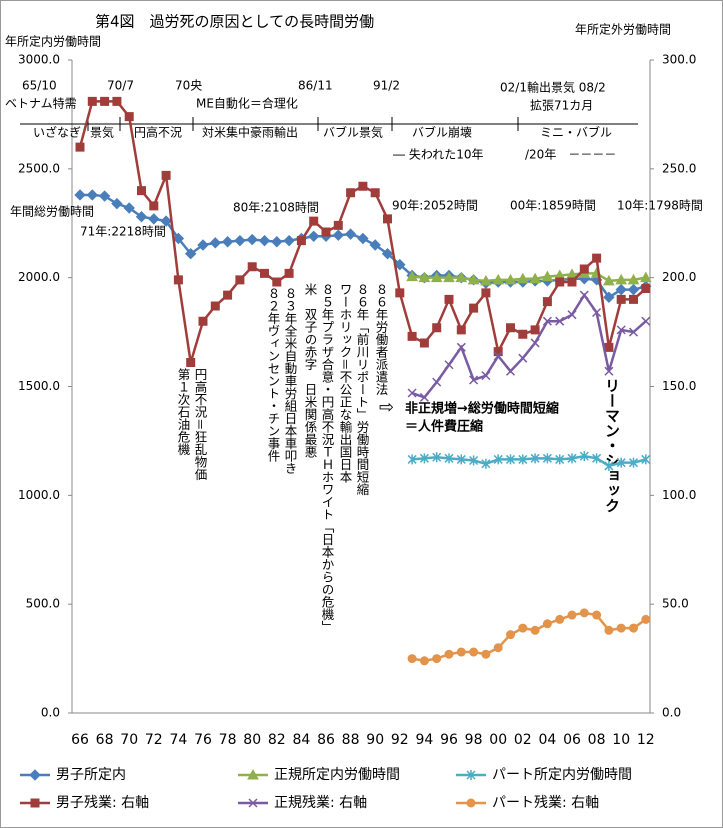 Image resolution: width=723 pixels, height=828 pixels. I want to click on x-tick-label: 88, so click(351, 740).